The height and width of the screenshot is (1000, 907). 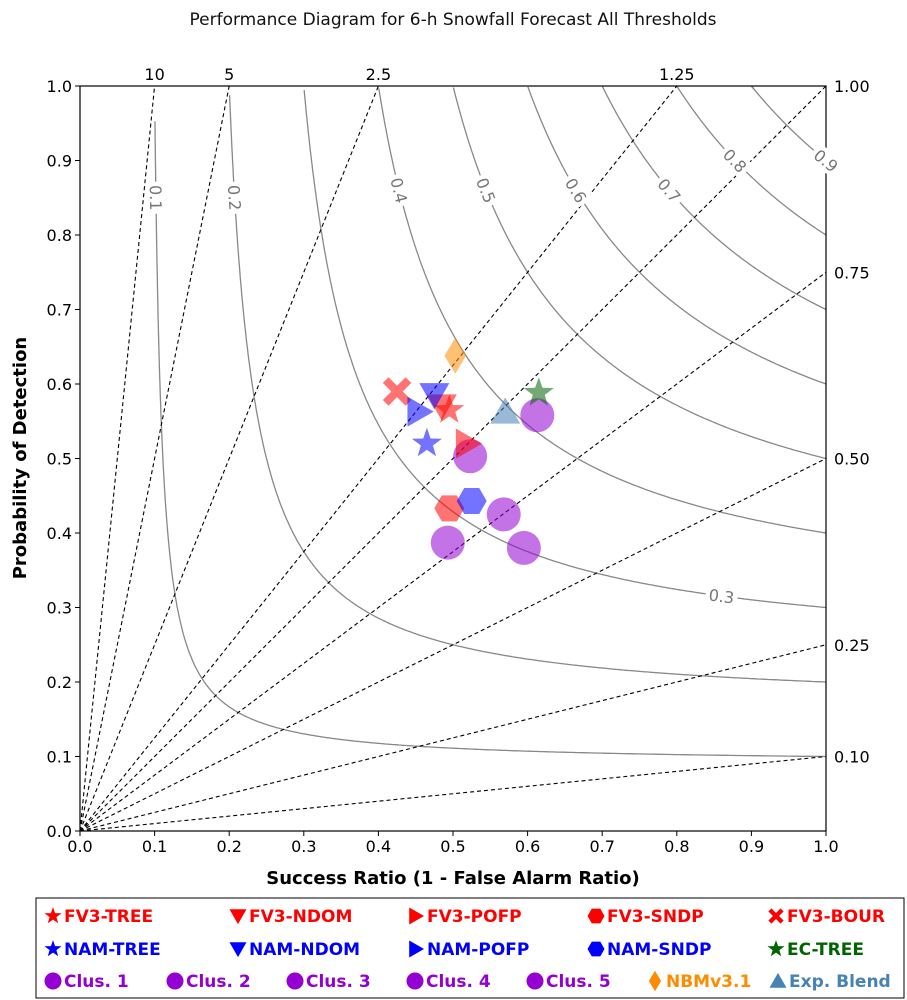 I want to click on data-point-fv3-tree, so click(x=449, y=408).